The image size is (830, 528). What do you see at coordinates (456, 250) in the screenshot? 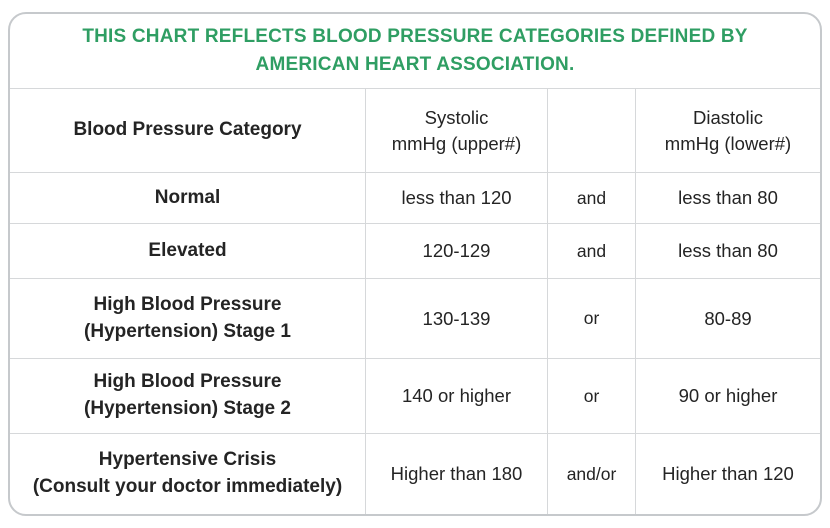
I see `cell-systolic: 120-129` at bounding box center [456, 250].